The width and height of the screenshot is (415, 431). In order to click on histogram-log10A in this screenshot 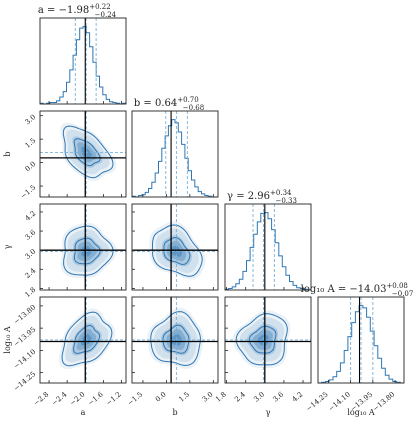, I will do `click(361, 344)`.